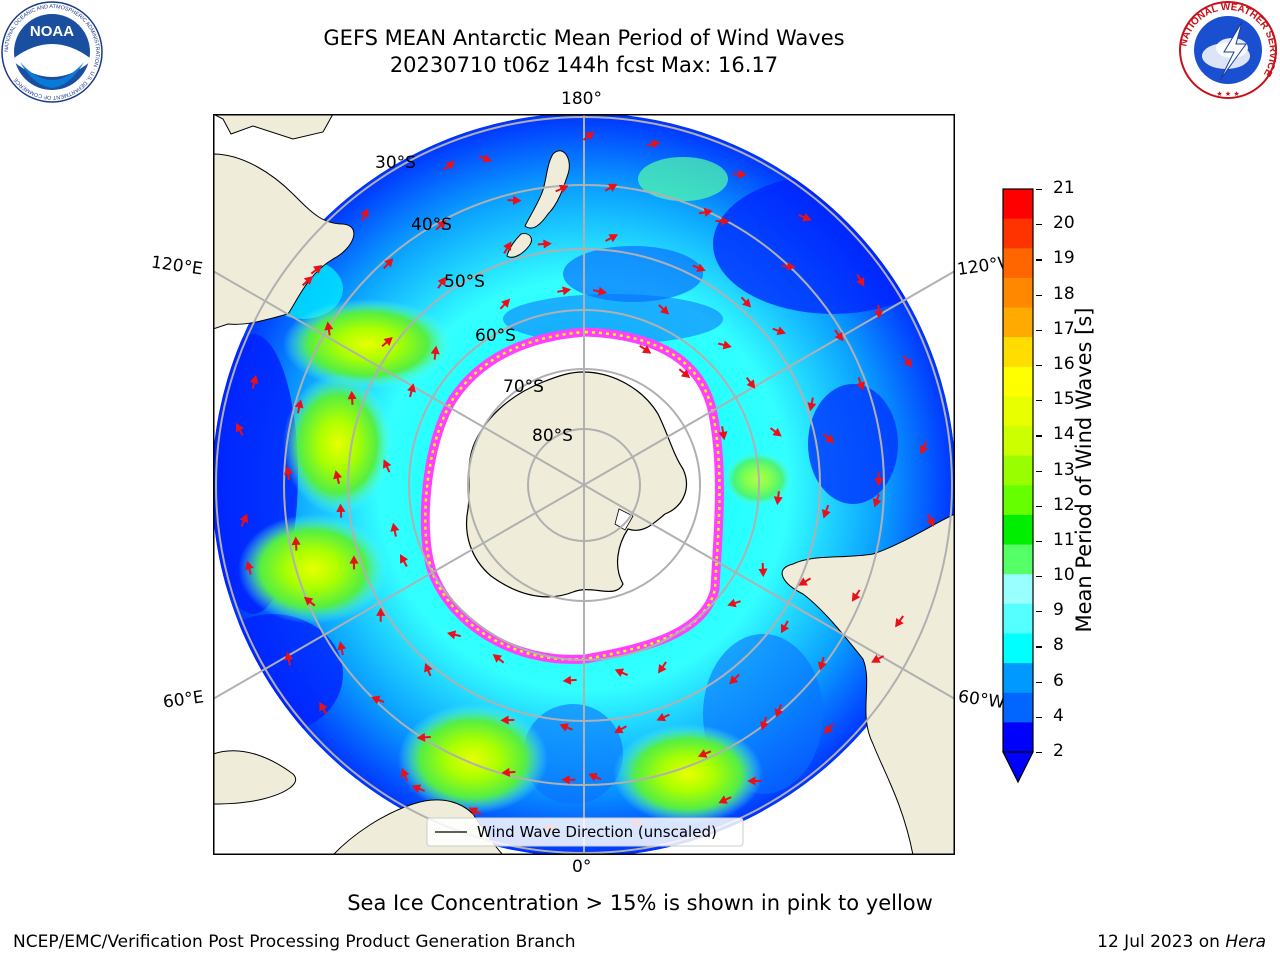  Describe the element at coordinates (1064, 328) in the screenshot. I see `colorbar-tick-label: 17` at that location.